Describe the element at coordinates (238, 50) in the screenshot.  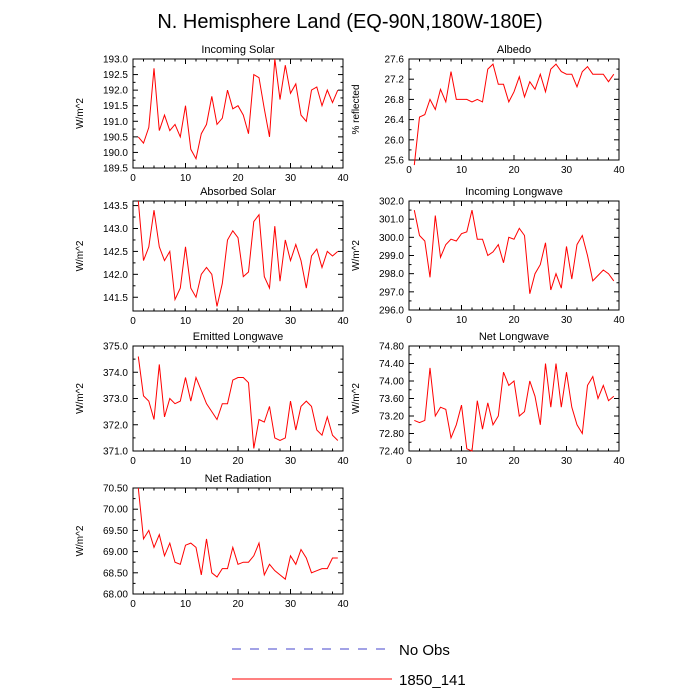
I see `panel-title: Incoming Solar` at that location.